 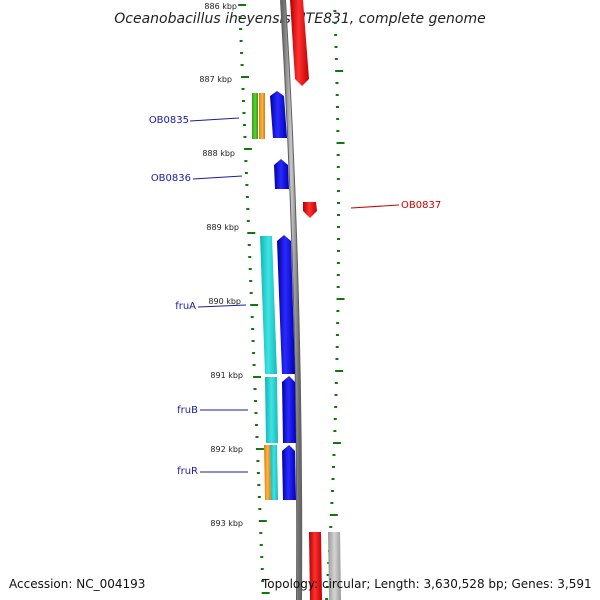 I want to click on ruler-label-886: 886 kbp, so click(x=220, y=6).